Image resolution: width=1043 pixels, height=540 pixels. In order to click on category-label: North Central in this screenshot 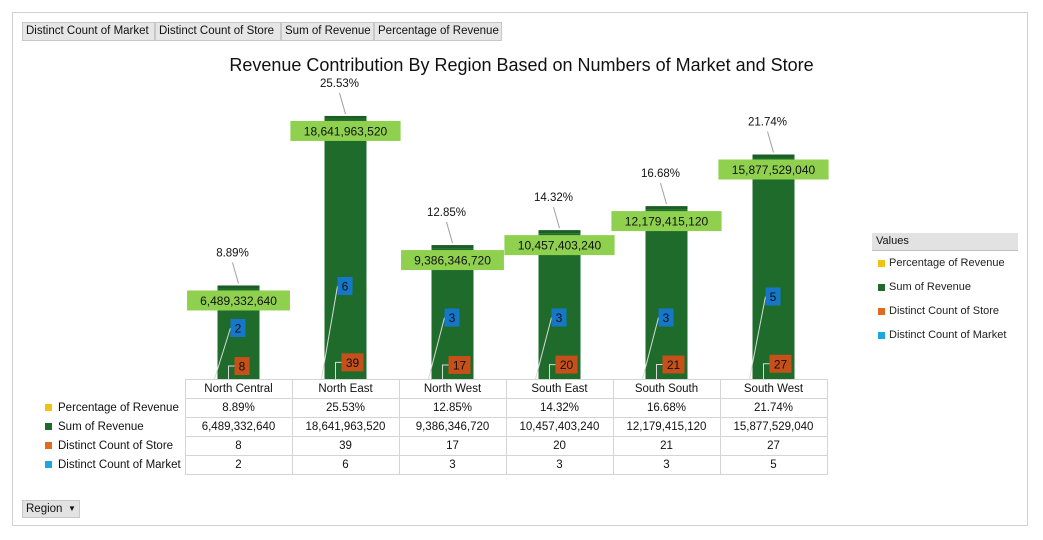, I will do `click(238, 389)`.